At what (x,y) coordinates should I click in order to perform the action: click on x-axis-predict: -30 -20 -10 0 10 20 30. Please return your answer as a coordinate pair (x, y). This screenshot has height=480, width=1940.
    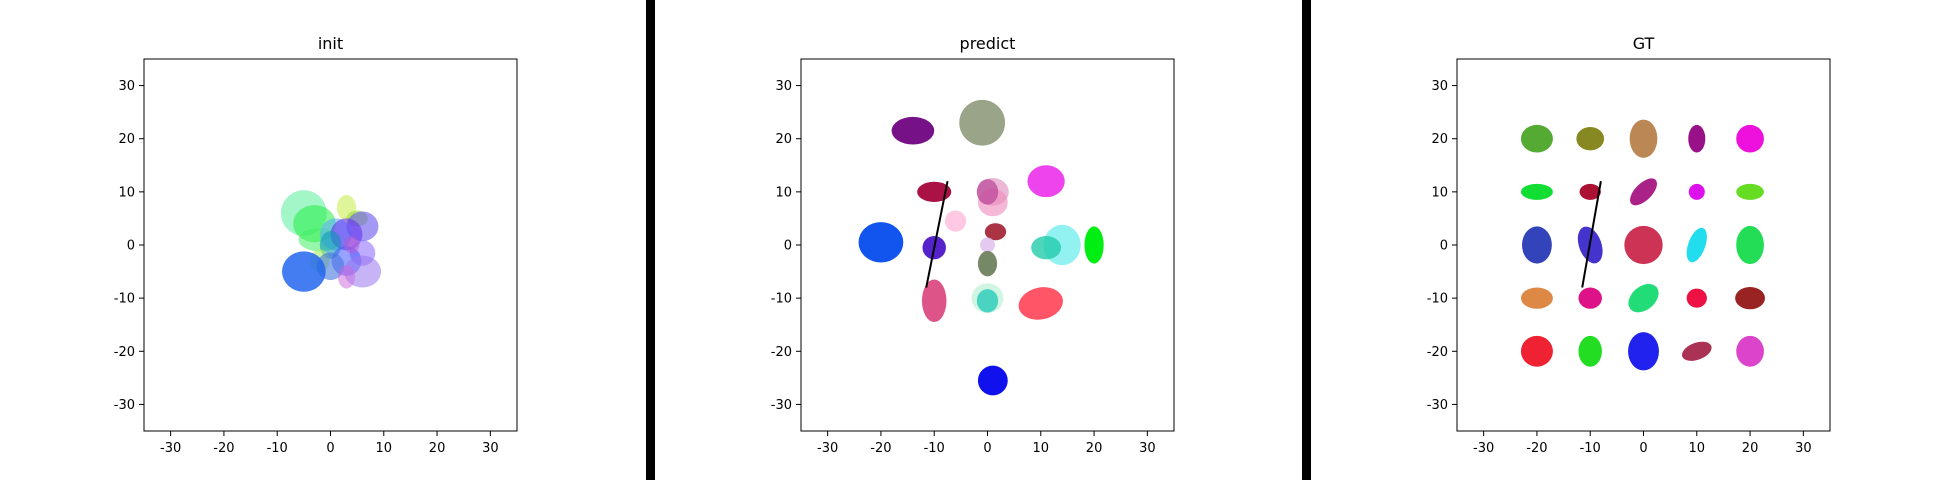
    Looking at the image, I should click on (986, 443).